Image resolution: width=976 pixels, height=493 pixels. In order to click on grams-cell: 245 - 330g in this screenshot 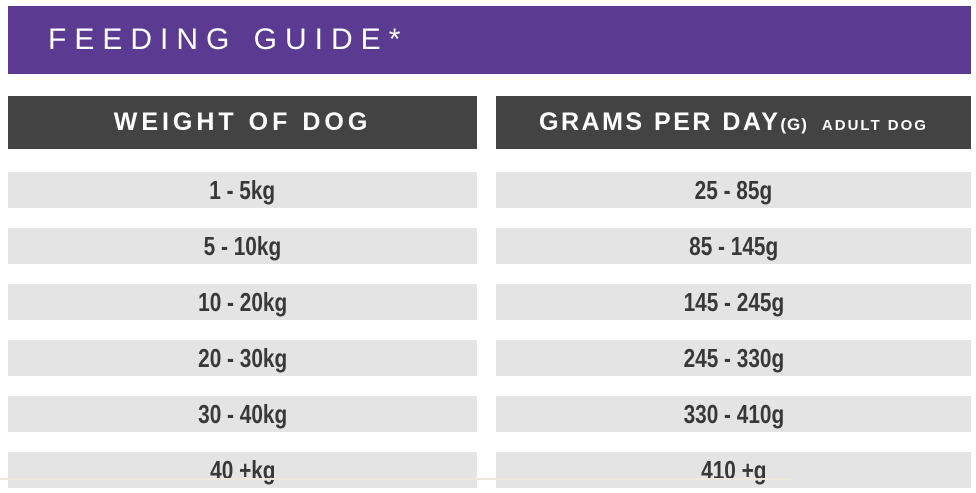, I will do `click(733, 358)`.